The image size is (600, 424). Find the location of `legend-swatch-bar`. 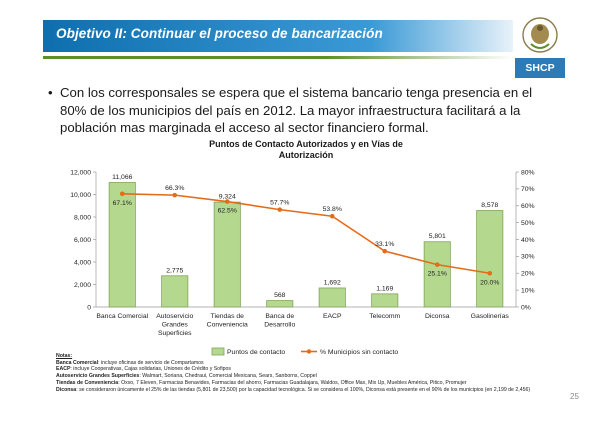

legend-swatch-bar is located at coordinates (218, 351).